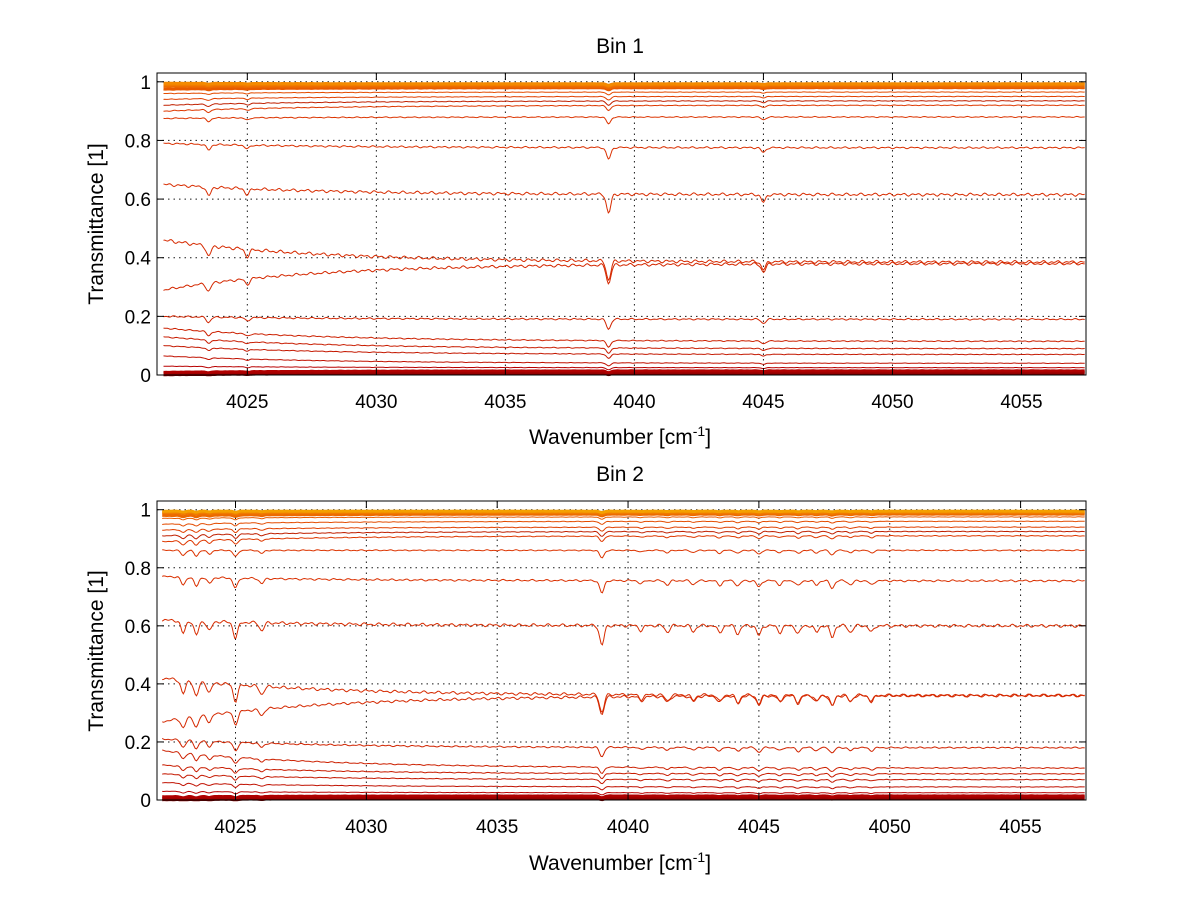  Describe the element at coordinates (620, 474) in the screenshot. I see `chart-title: Bin 2` at that location.